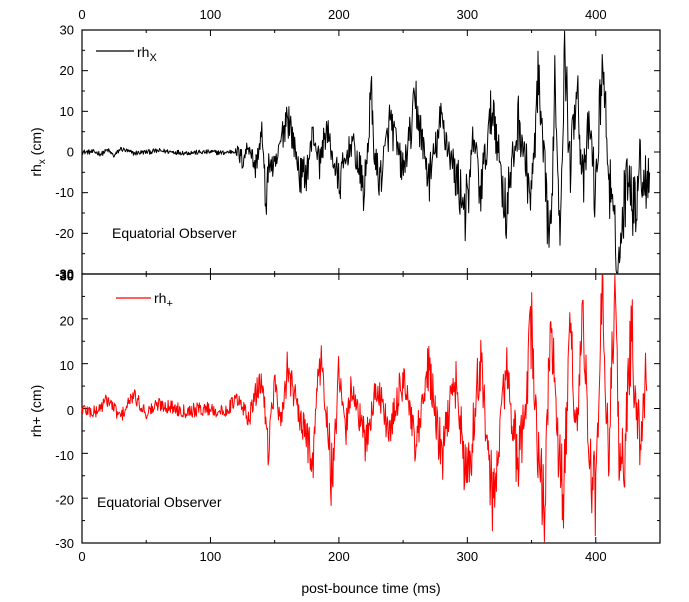 The height and width of the screenshot is (602, 689). What do you see at coordinates (370, 588) in the screenshot?
I see `x-axis-label: post-bounce time (ms)` at bounding box center [370, 588].